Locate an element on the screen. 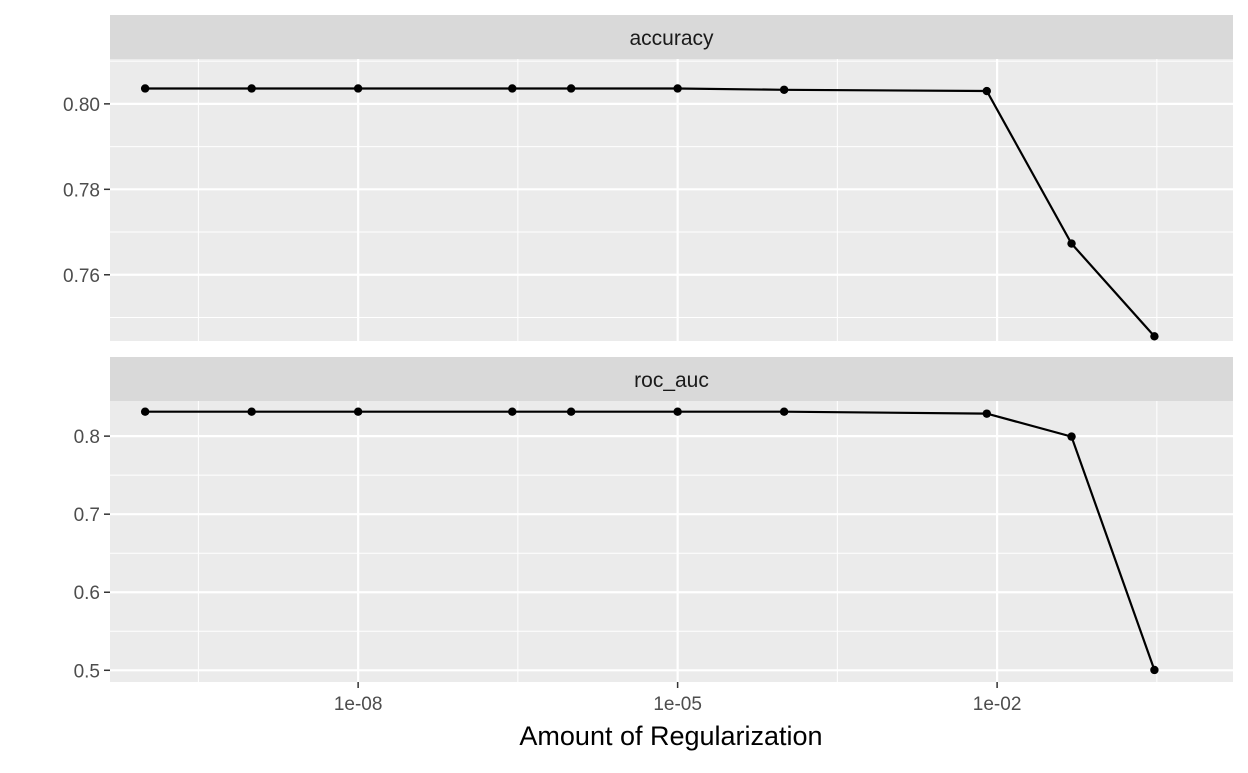 This screenshot has height=773, width=1248. strip-accuracy is located at coordinates (671, 37).